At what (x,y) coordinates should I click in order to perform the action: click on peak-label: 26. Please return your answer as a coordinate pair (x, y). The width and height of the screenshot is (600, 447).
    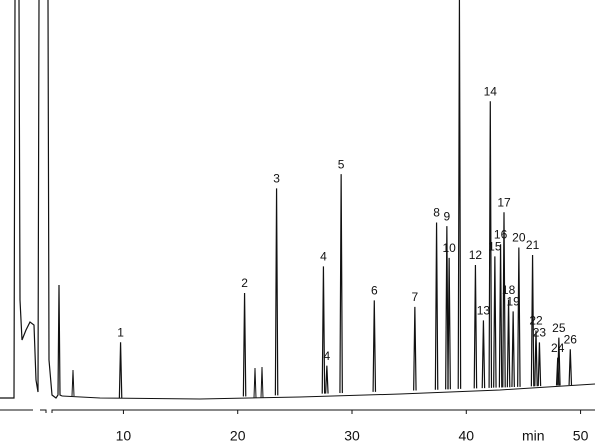
    Looking at the image, I should click on (571, 339).